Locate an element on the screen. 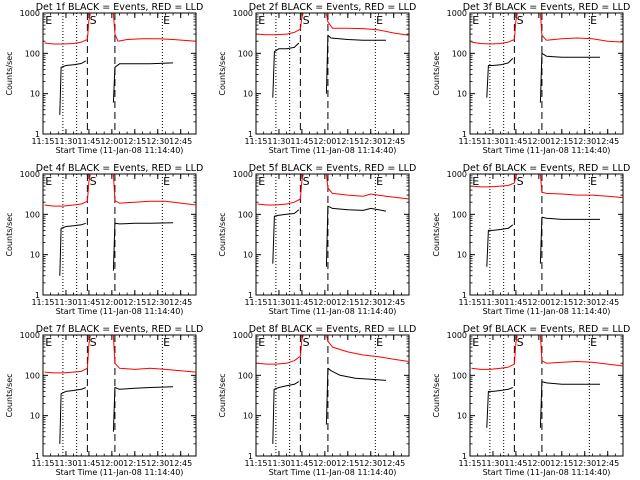 The width and height of the screenshot is (640, 480). panel-title: Det 9f BLACK = Events, RED = LLD is located at coordinates (547, 329).